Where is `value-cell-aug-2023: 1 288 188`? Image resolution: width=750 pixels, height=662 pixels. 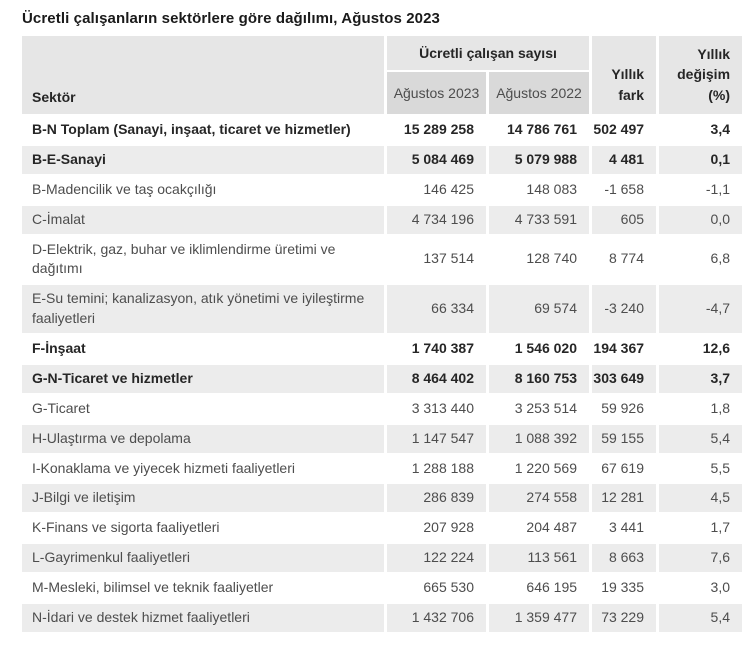 value-cell-aug-2023: 1 288 188 is located at coordinates (436, 468).